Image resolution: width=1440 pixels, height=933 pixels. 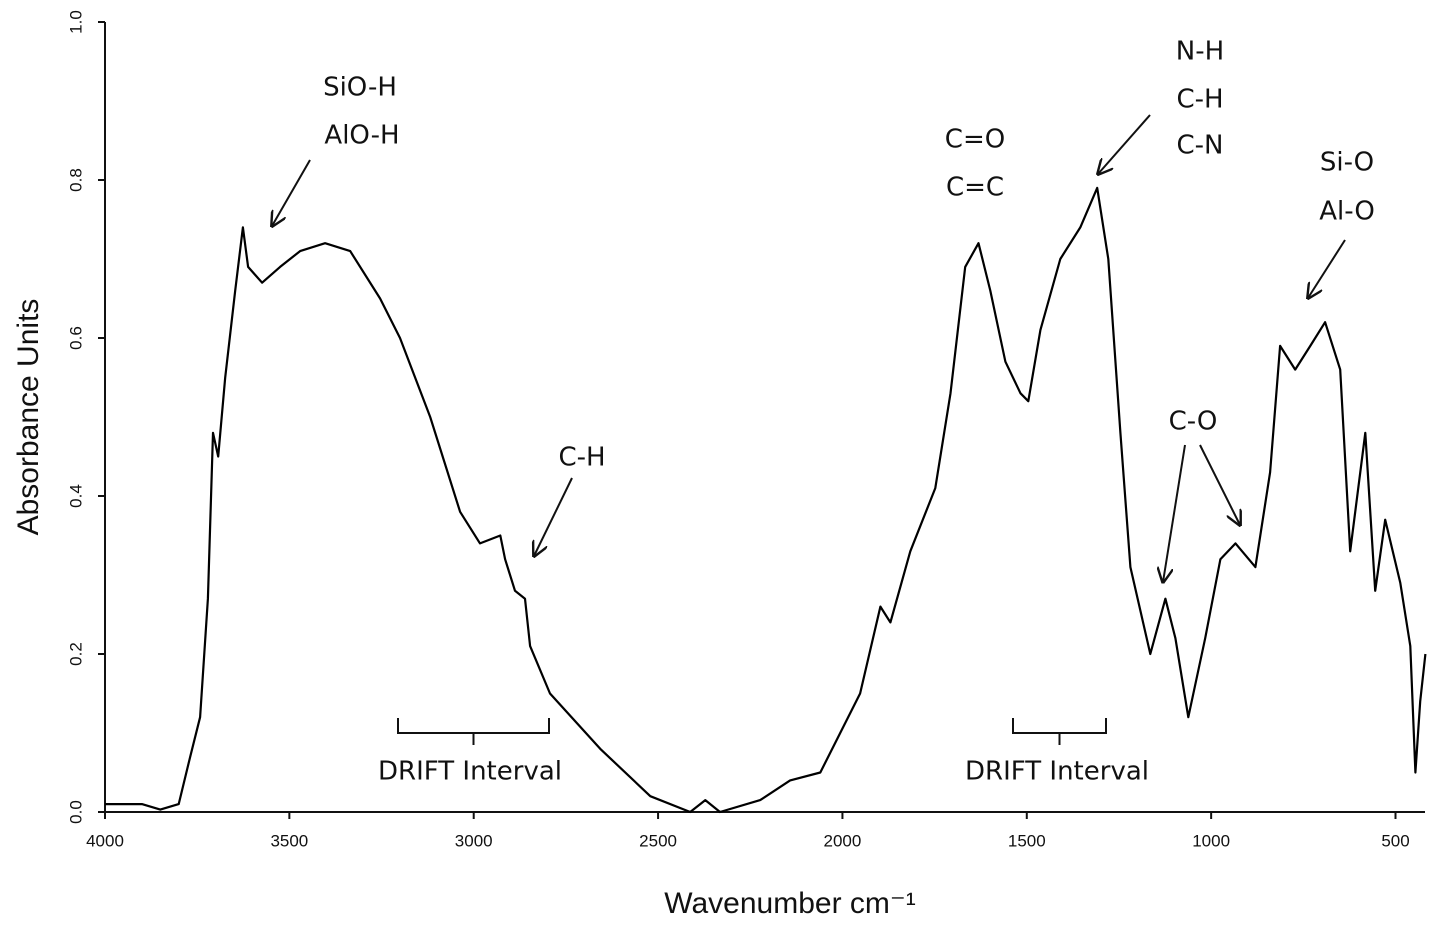 I want to click on y-tick-label: 0.2, so click(x=75, y=654).